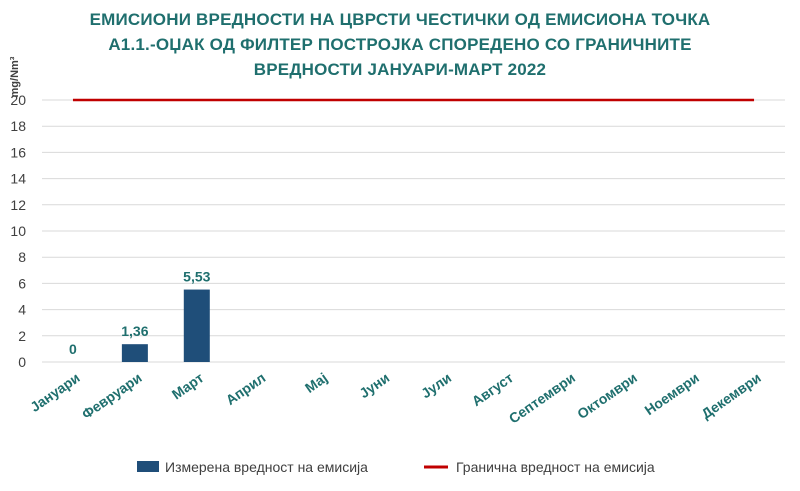  Describe the element at coordinates (73, 349) in the screenshot. I see `data-label: 0` at that location.